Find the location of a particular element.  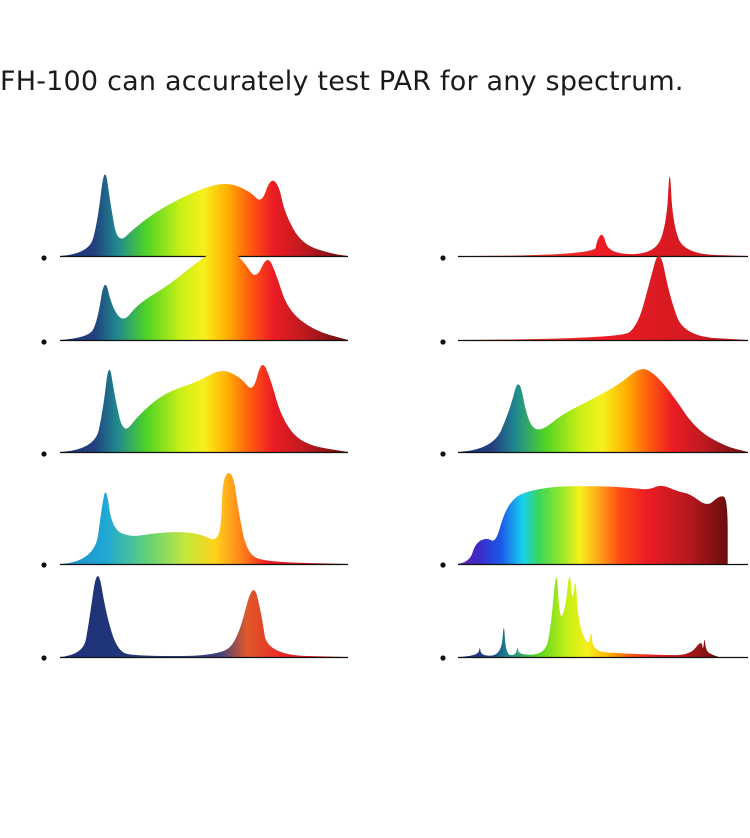

spectrum-10-bullet is located at coordinates (443, 658).